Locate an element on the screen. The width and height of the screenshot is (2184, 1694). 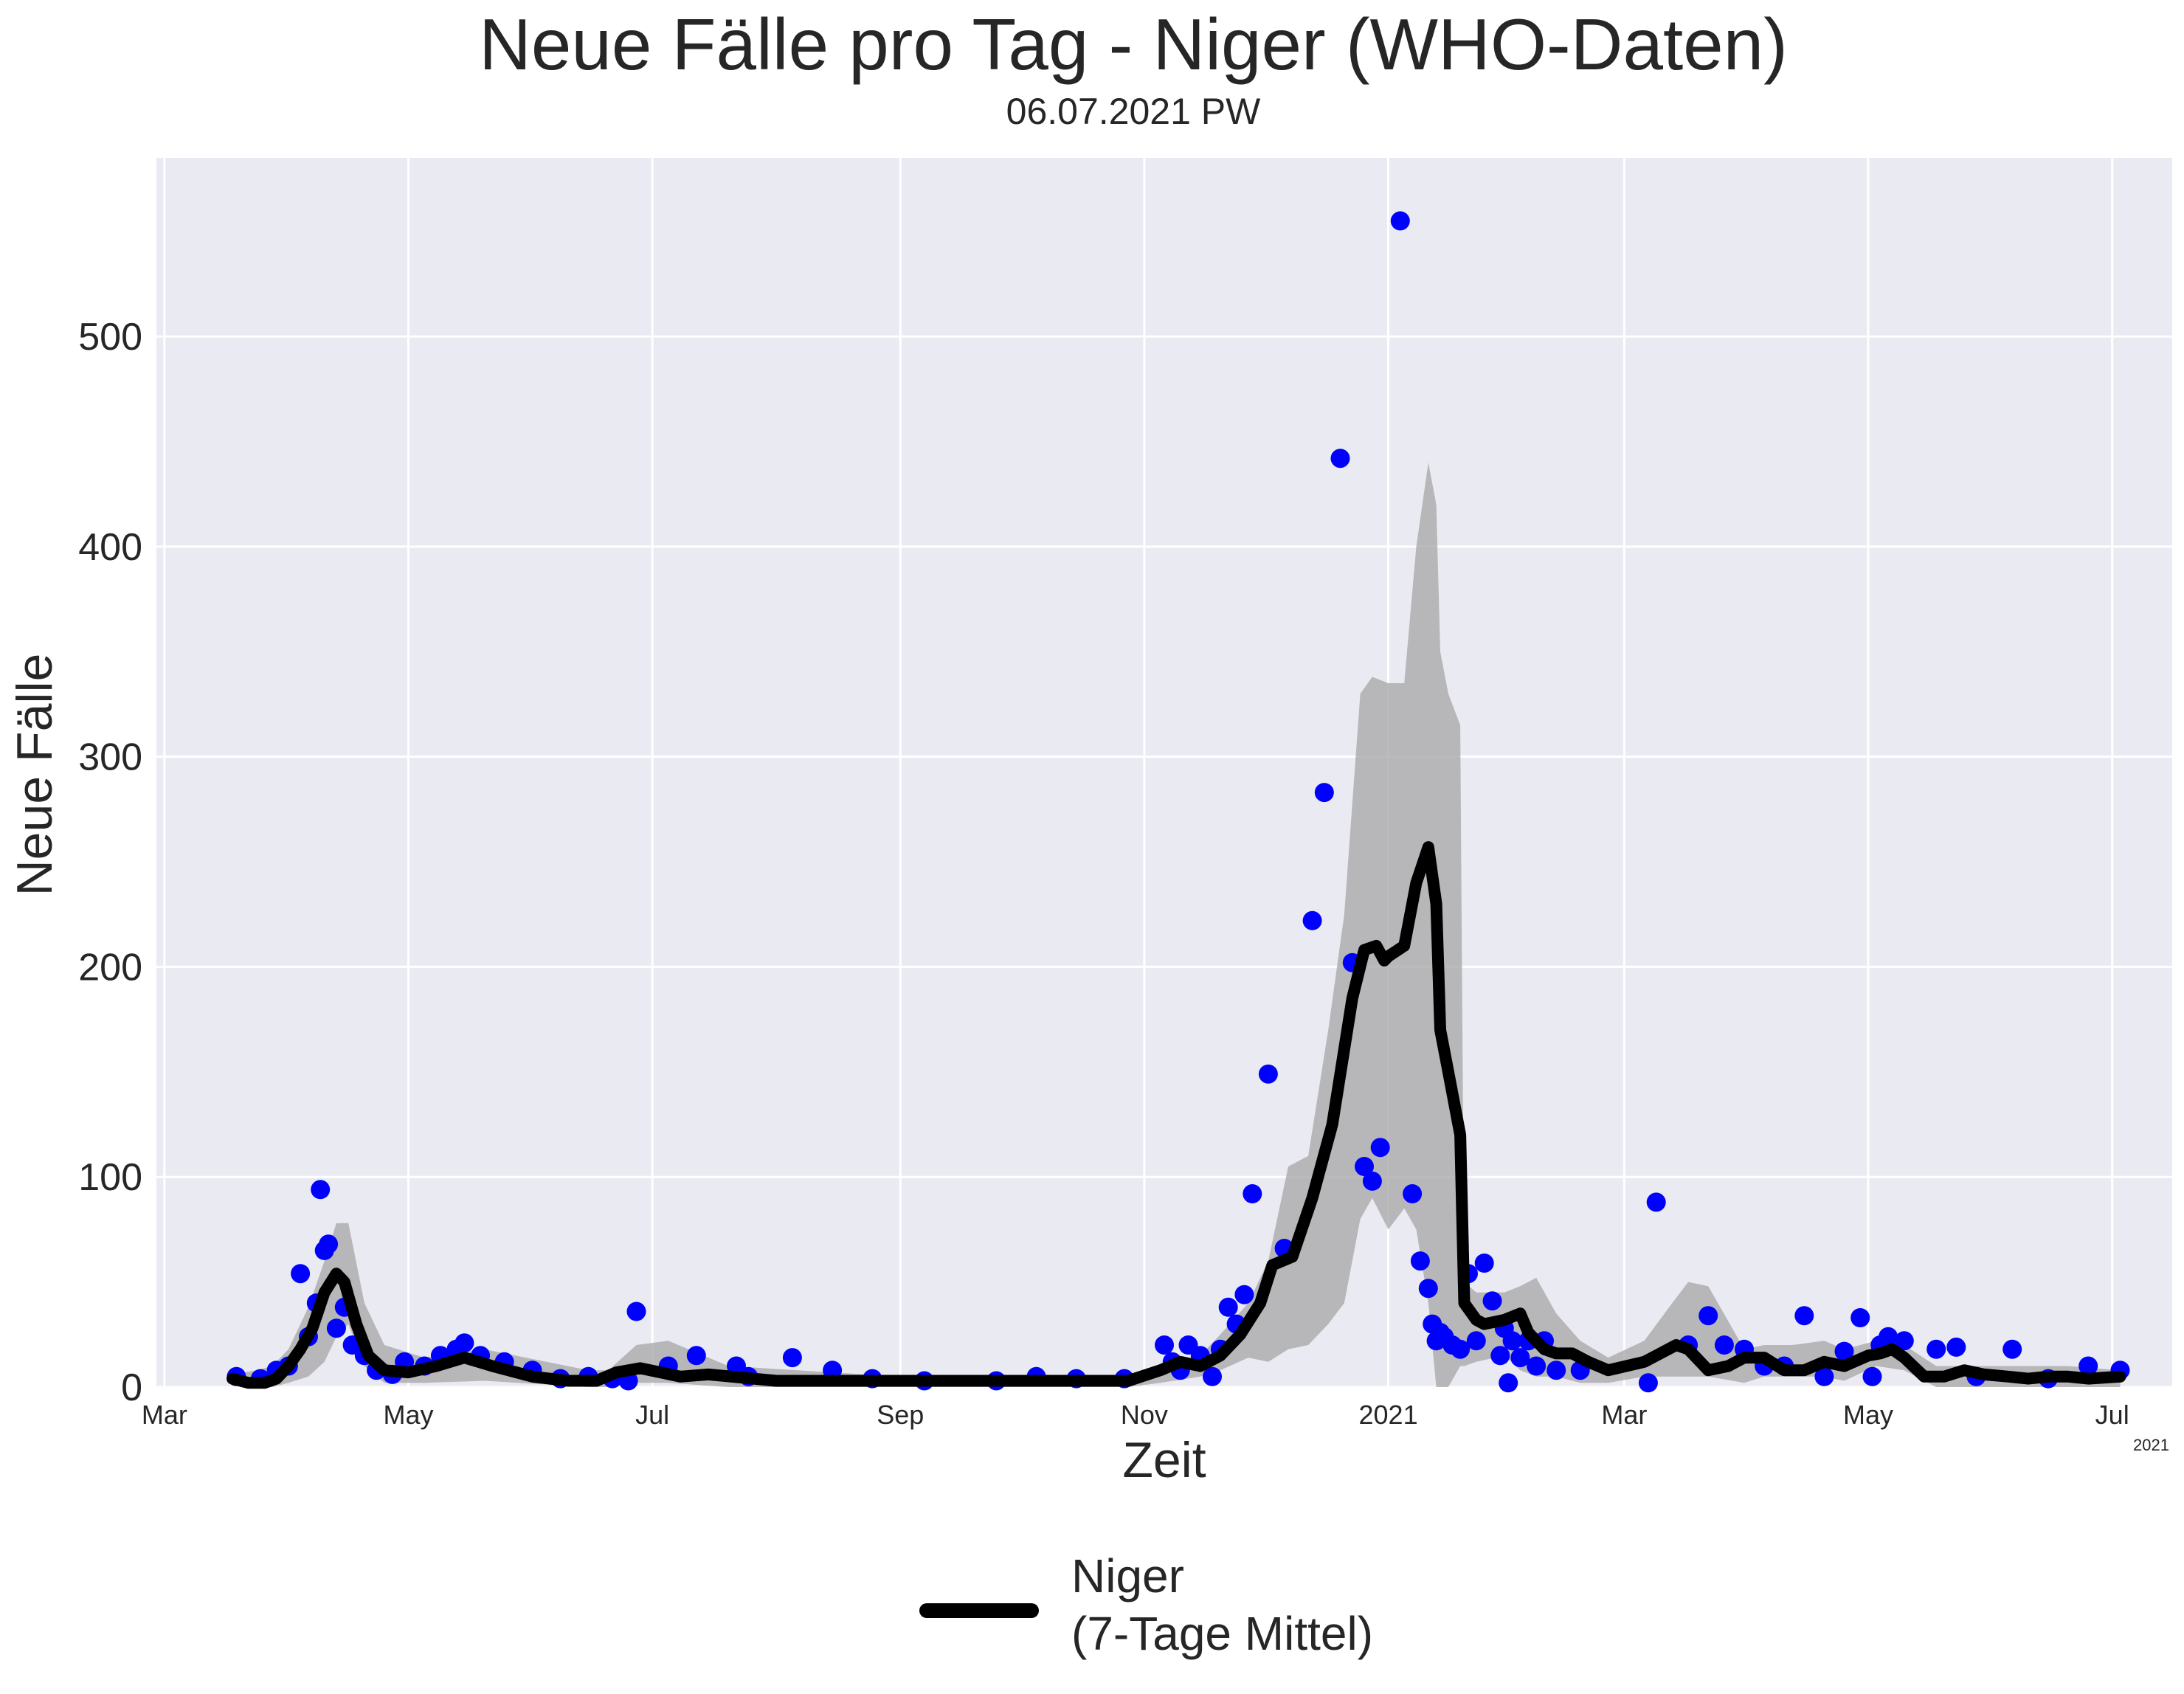
x-tick-label: 2021 is located at coordinates (1389, 1415).